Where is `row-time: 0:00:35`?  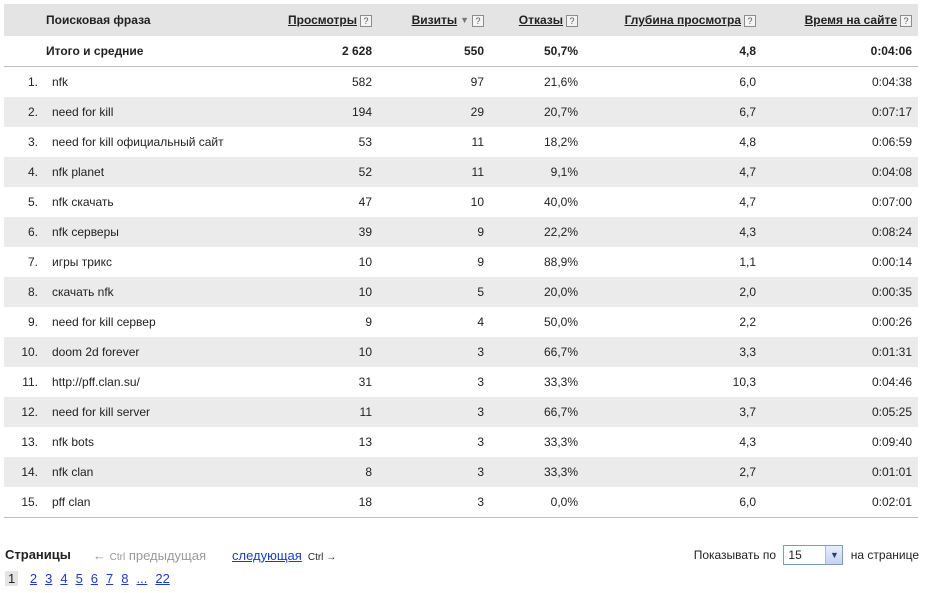
row-time: 0:00:35 is located at coordinates (840, 292).